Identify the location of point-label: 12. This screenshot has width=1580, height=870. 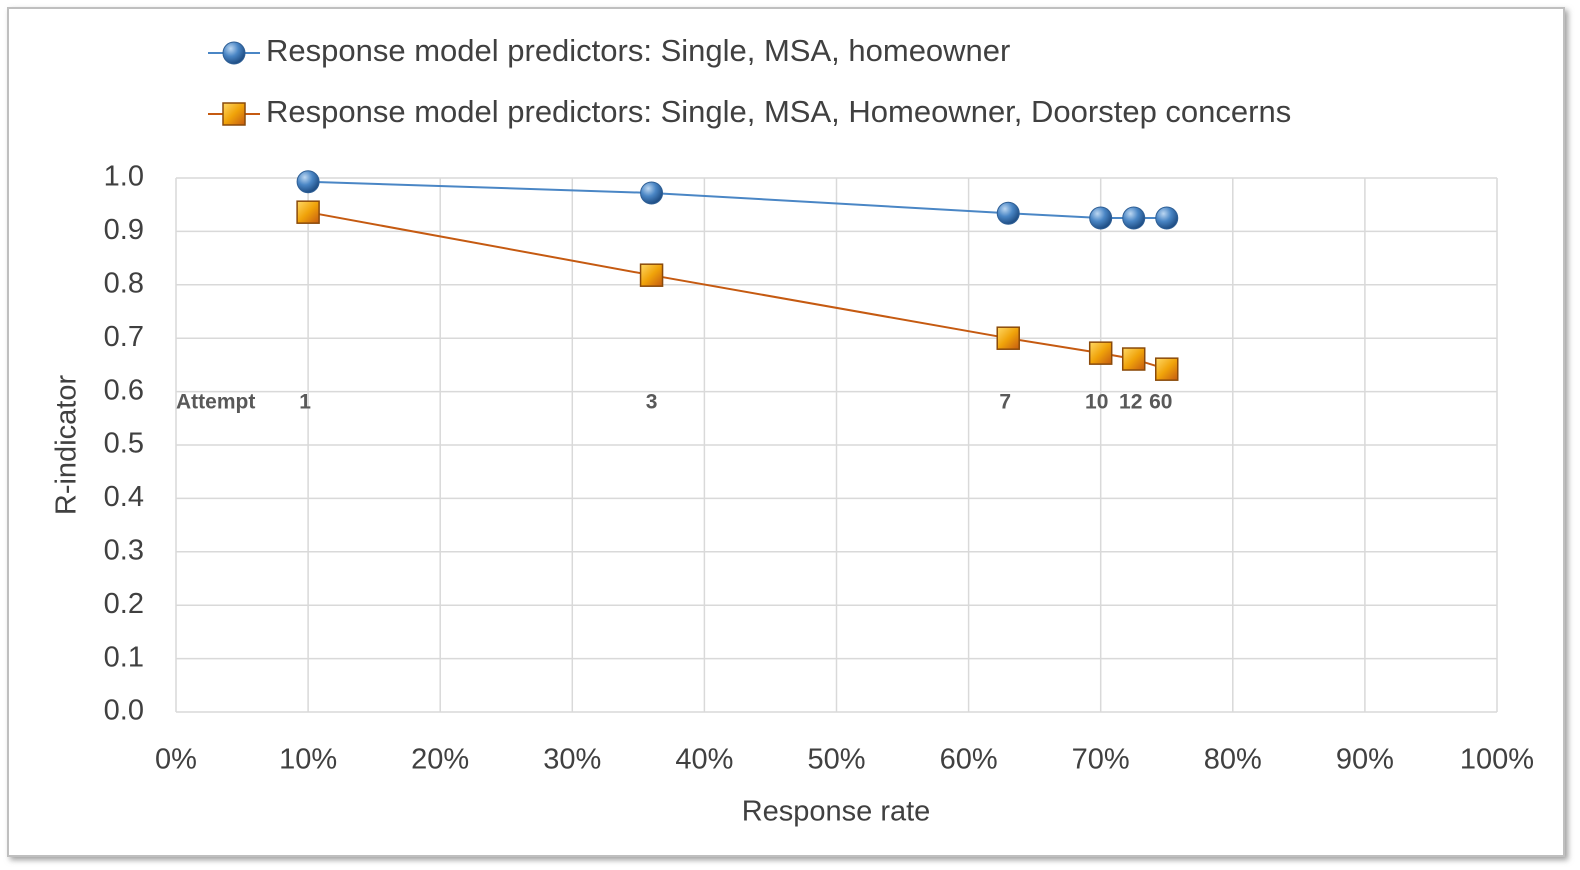
(1130, 402).